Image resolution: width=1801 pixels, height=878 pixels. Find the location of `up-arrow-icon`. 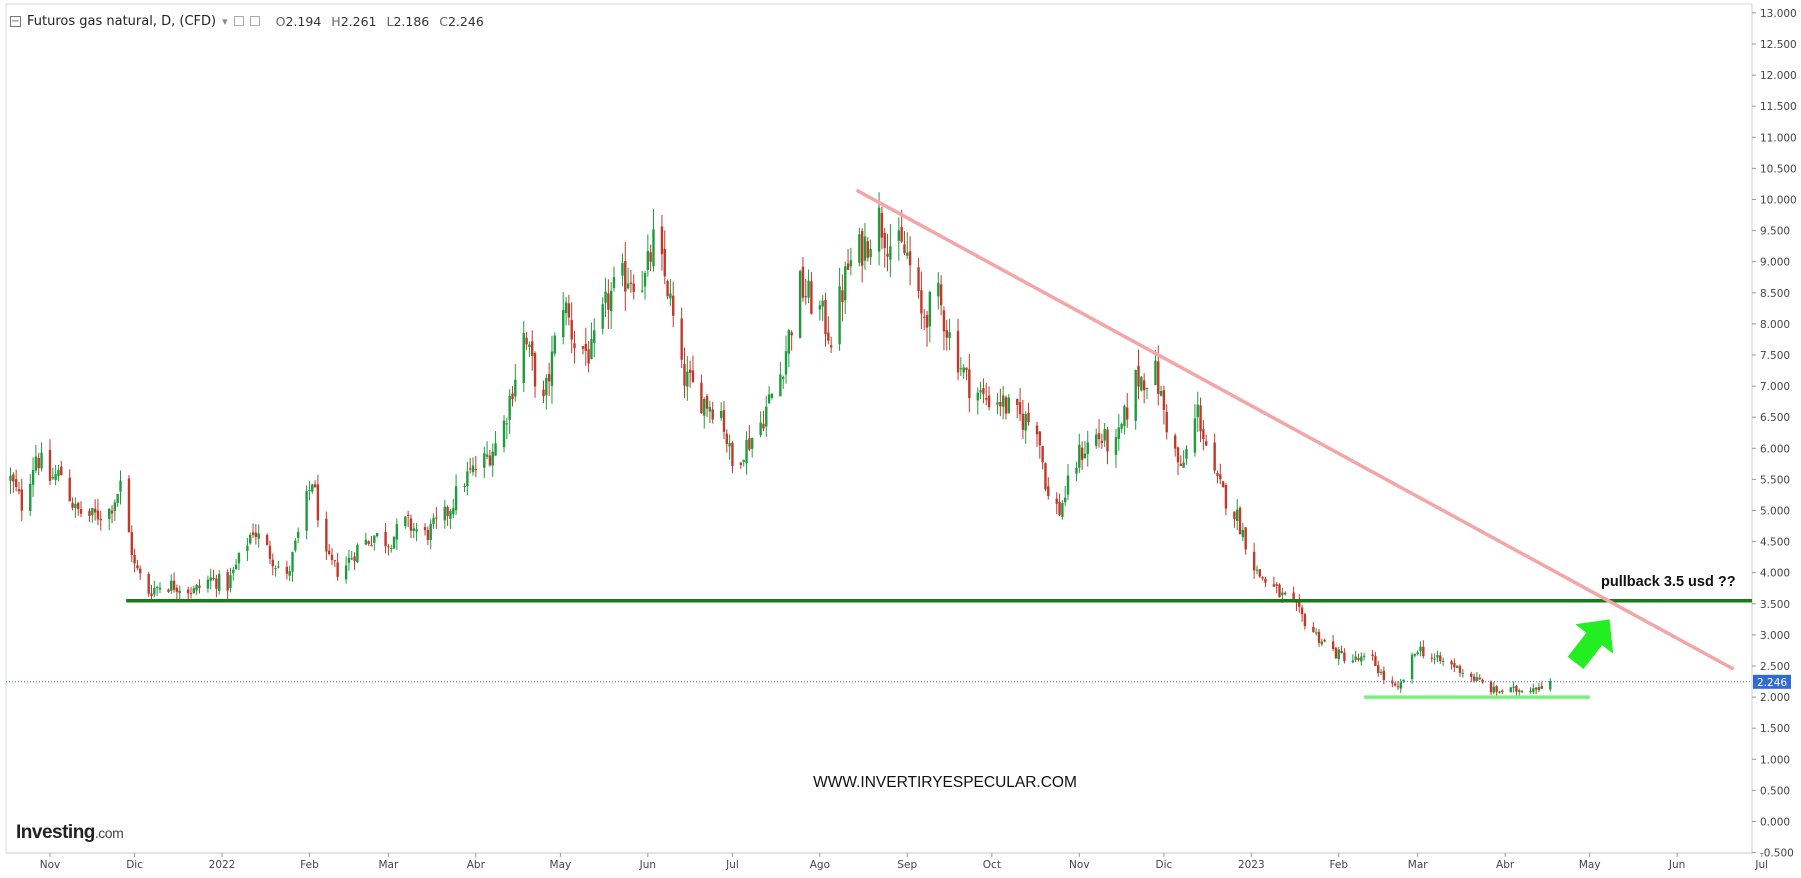

up-arrow-icon is located at coordinates (1590, 644).